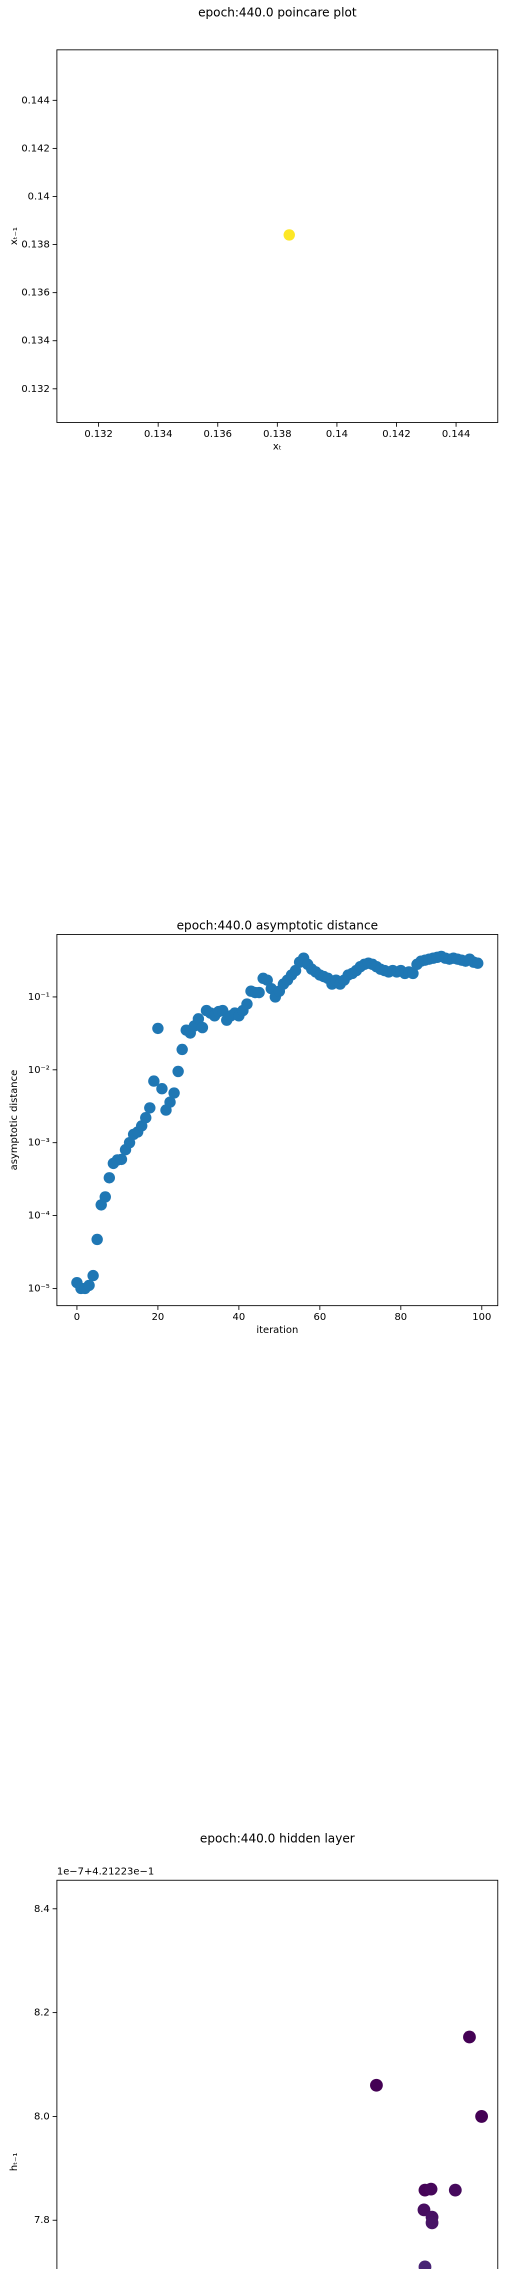 The width and height of the screenshot is (512, 2269). Describe the element at coordinates (396, 434) in the screenshot. I see `x-tick-label: 0.142` at that location.